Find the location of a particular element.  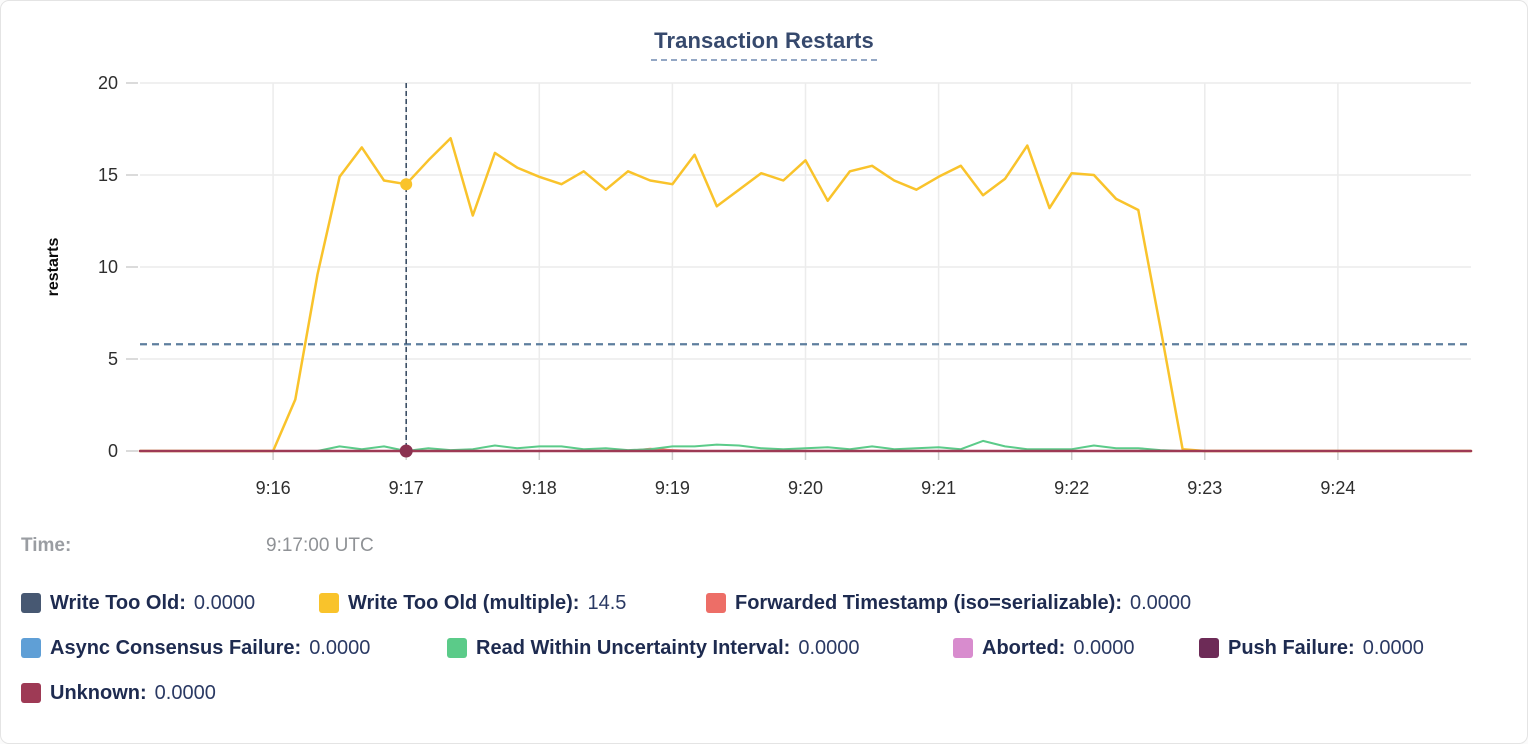

series-line-read-within-uncertainty-interval is located at coordinates (805, 445).